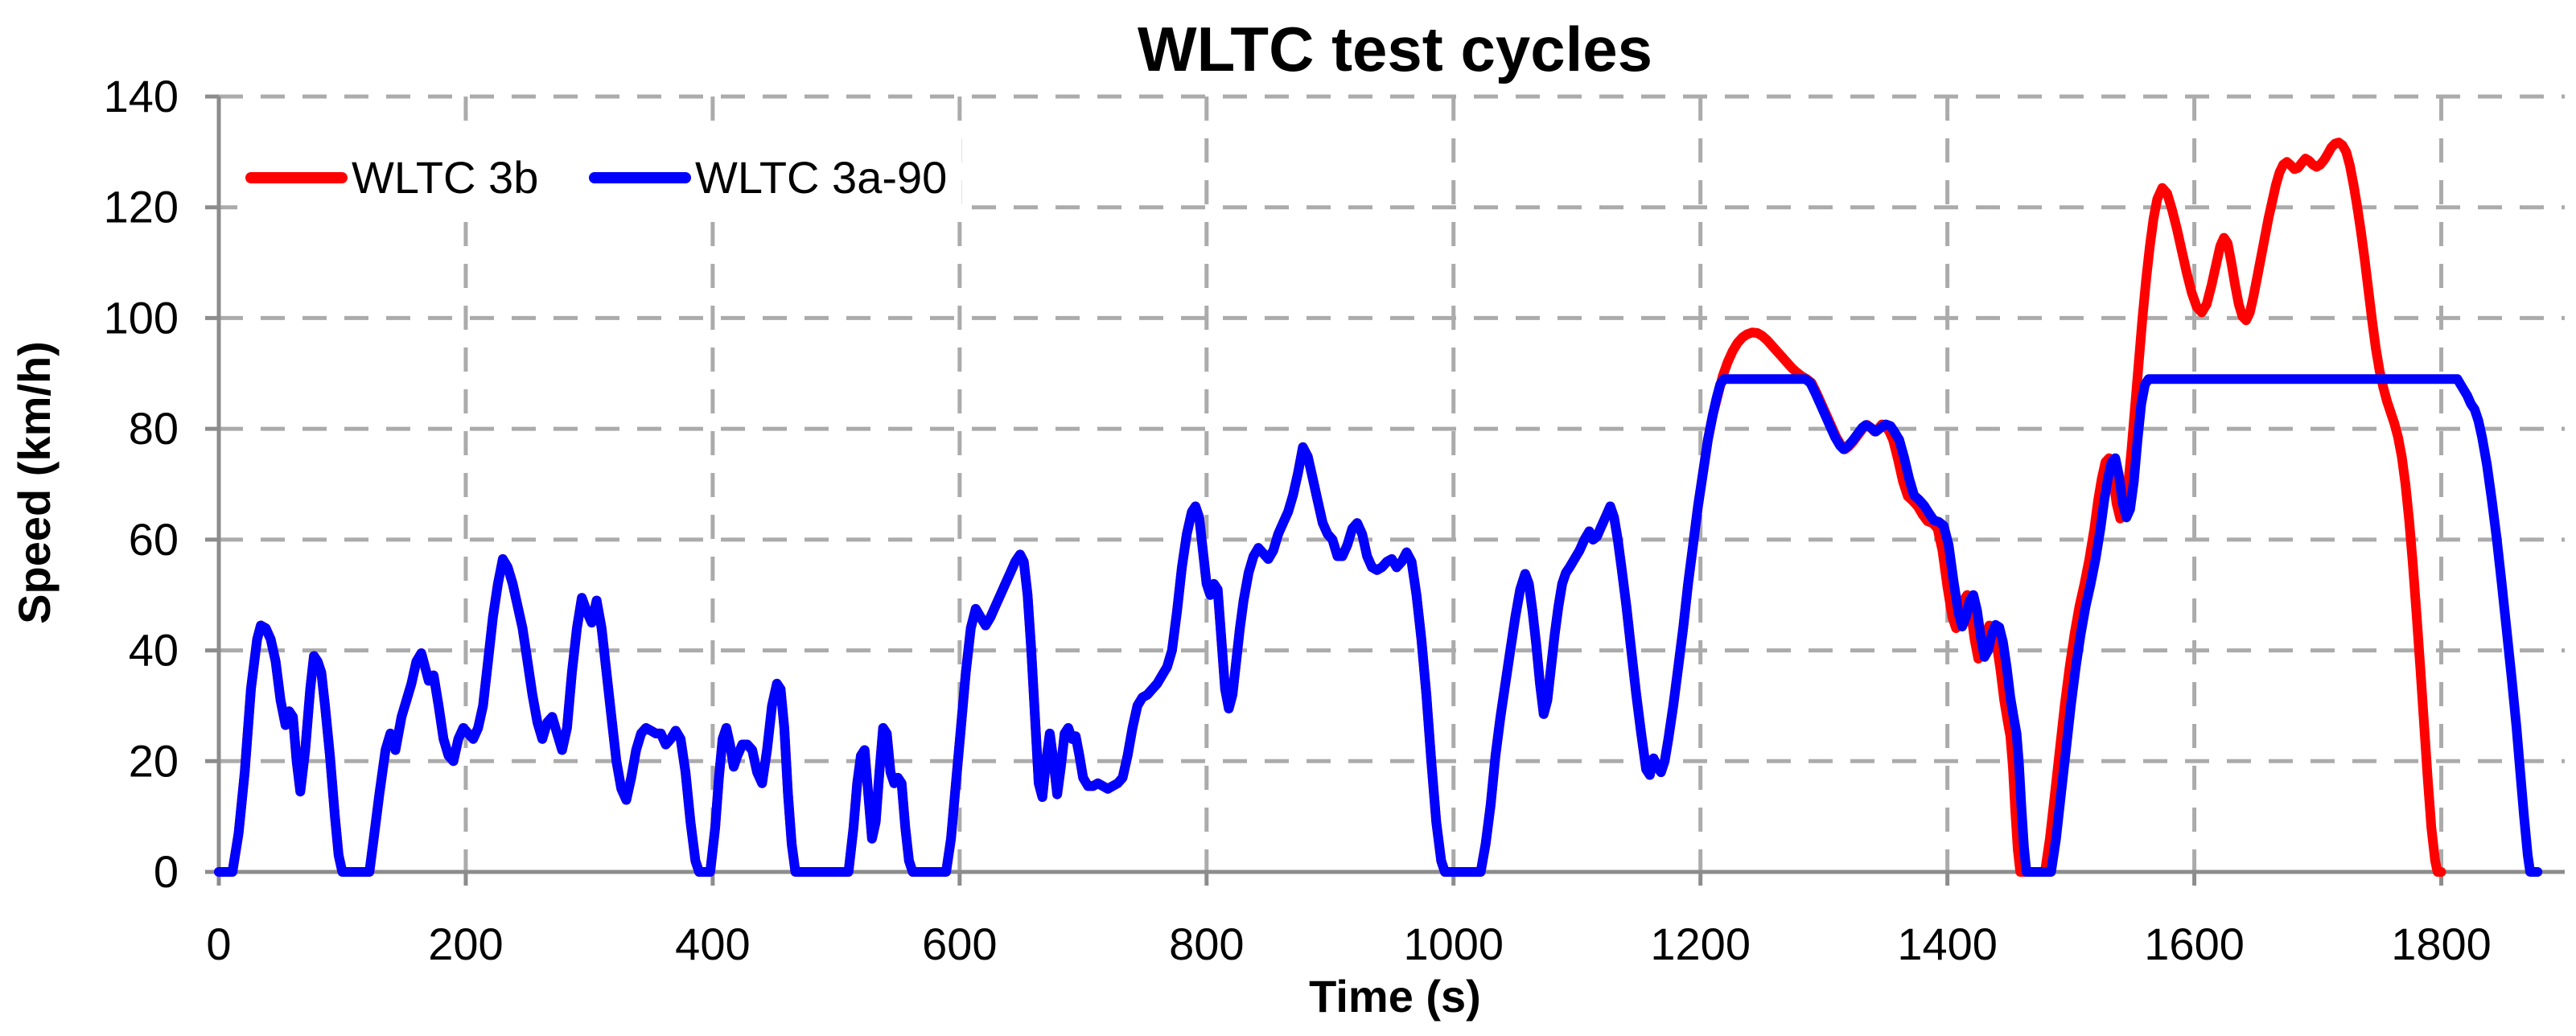 This screenshot has height=1036, width=2576. I want to click on y-axis-title: Speed (km/h), so click(34, 483).